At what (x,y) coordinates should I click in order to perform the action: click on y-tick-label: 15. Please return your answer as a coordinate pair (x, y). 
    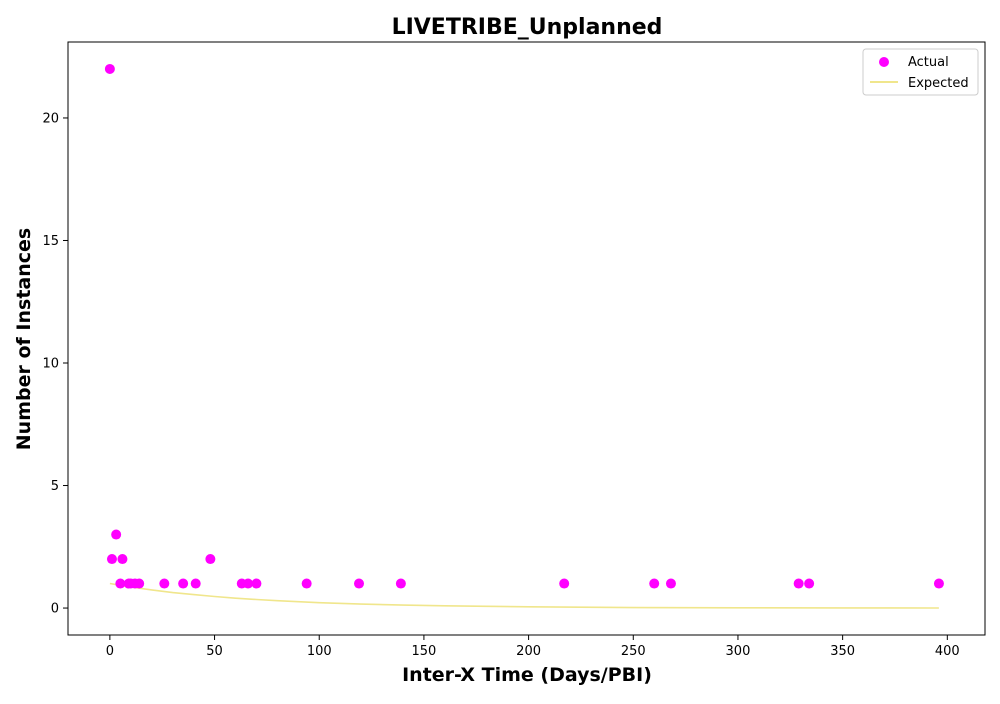
    Looking at the image, I should click on (50, 241).